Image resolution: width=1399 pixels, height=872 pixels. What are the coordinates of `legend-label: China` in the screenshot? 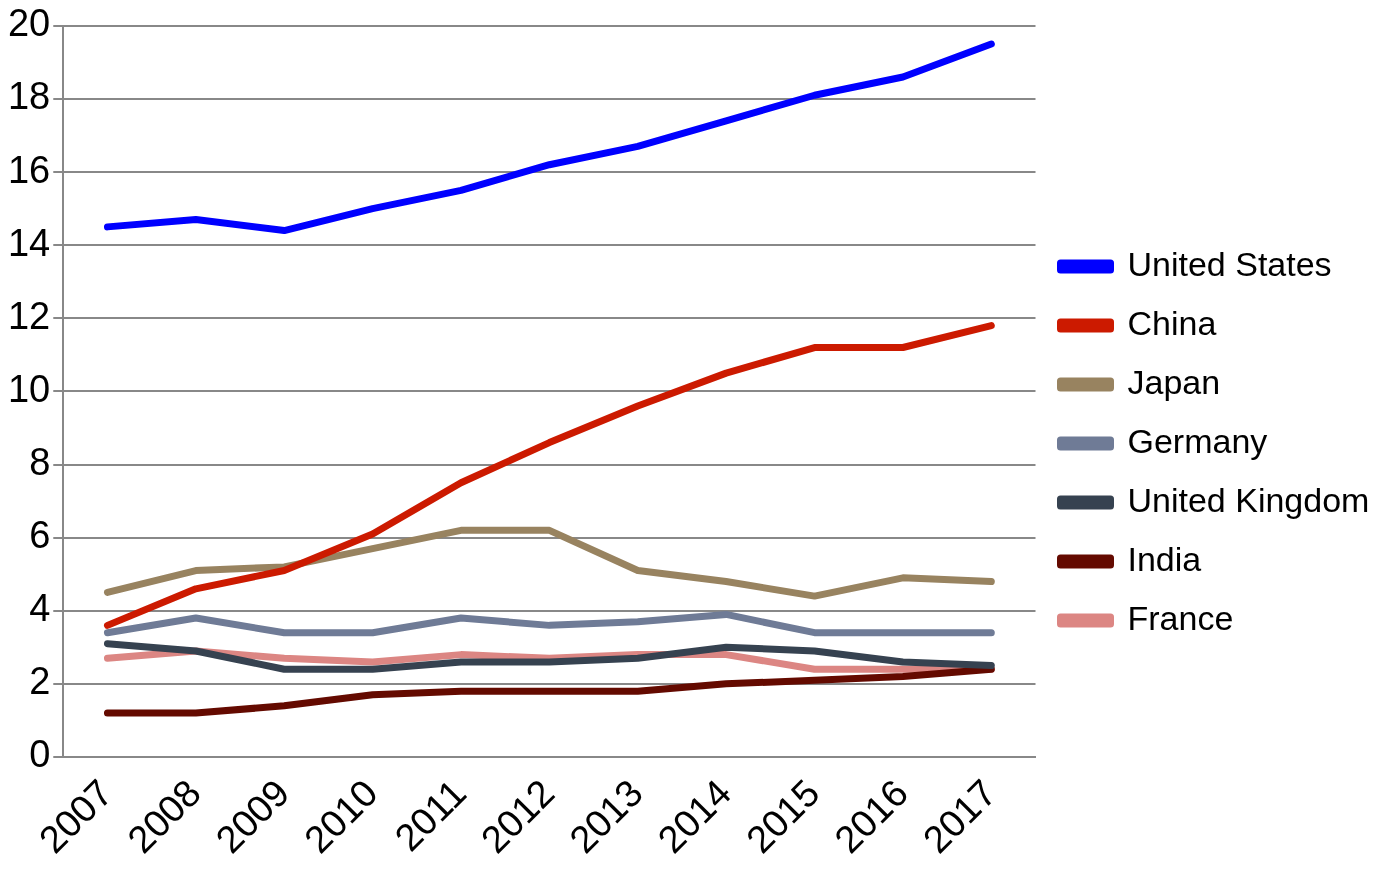 It's located at (1172, 322).